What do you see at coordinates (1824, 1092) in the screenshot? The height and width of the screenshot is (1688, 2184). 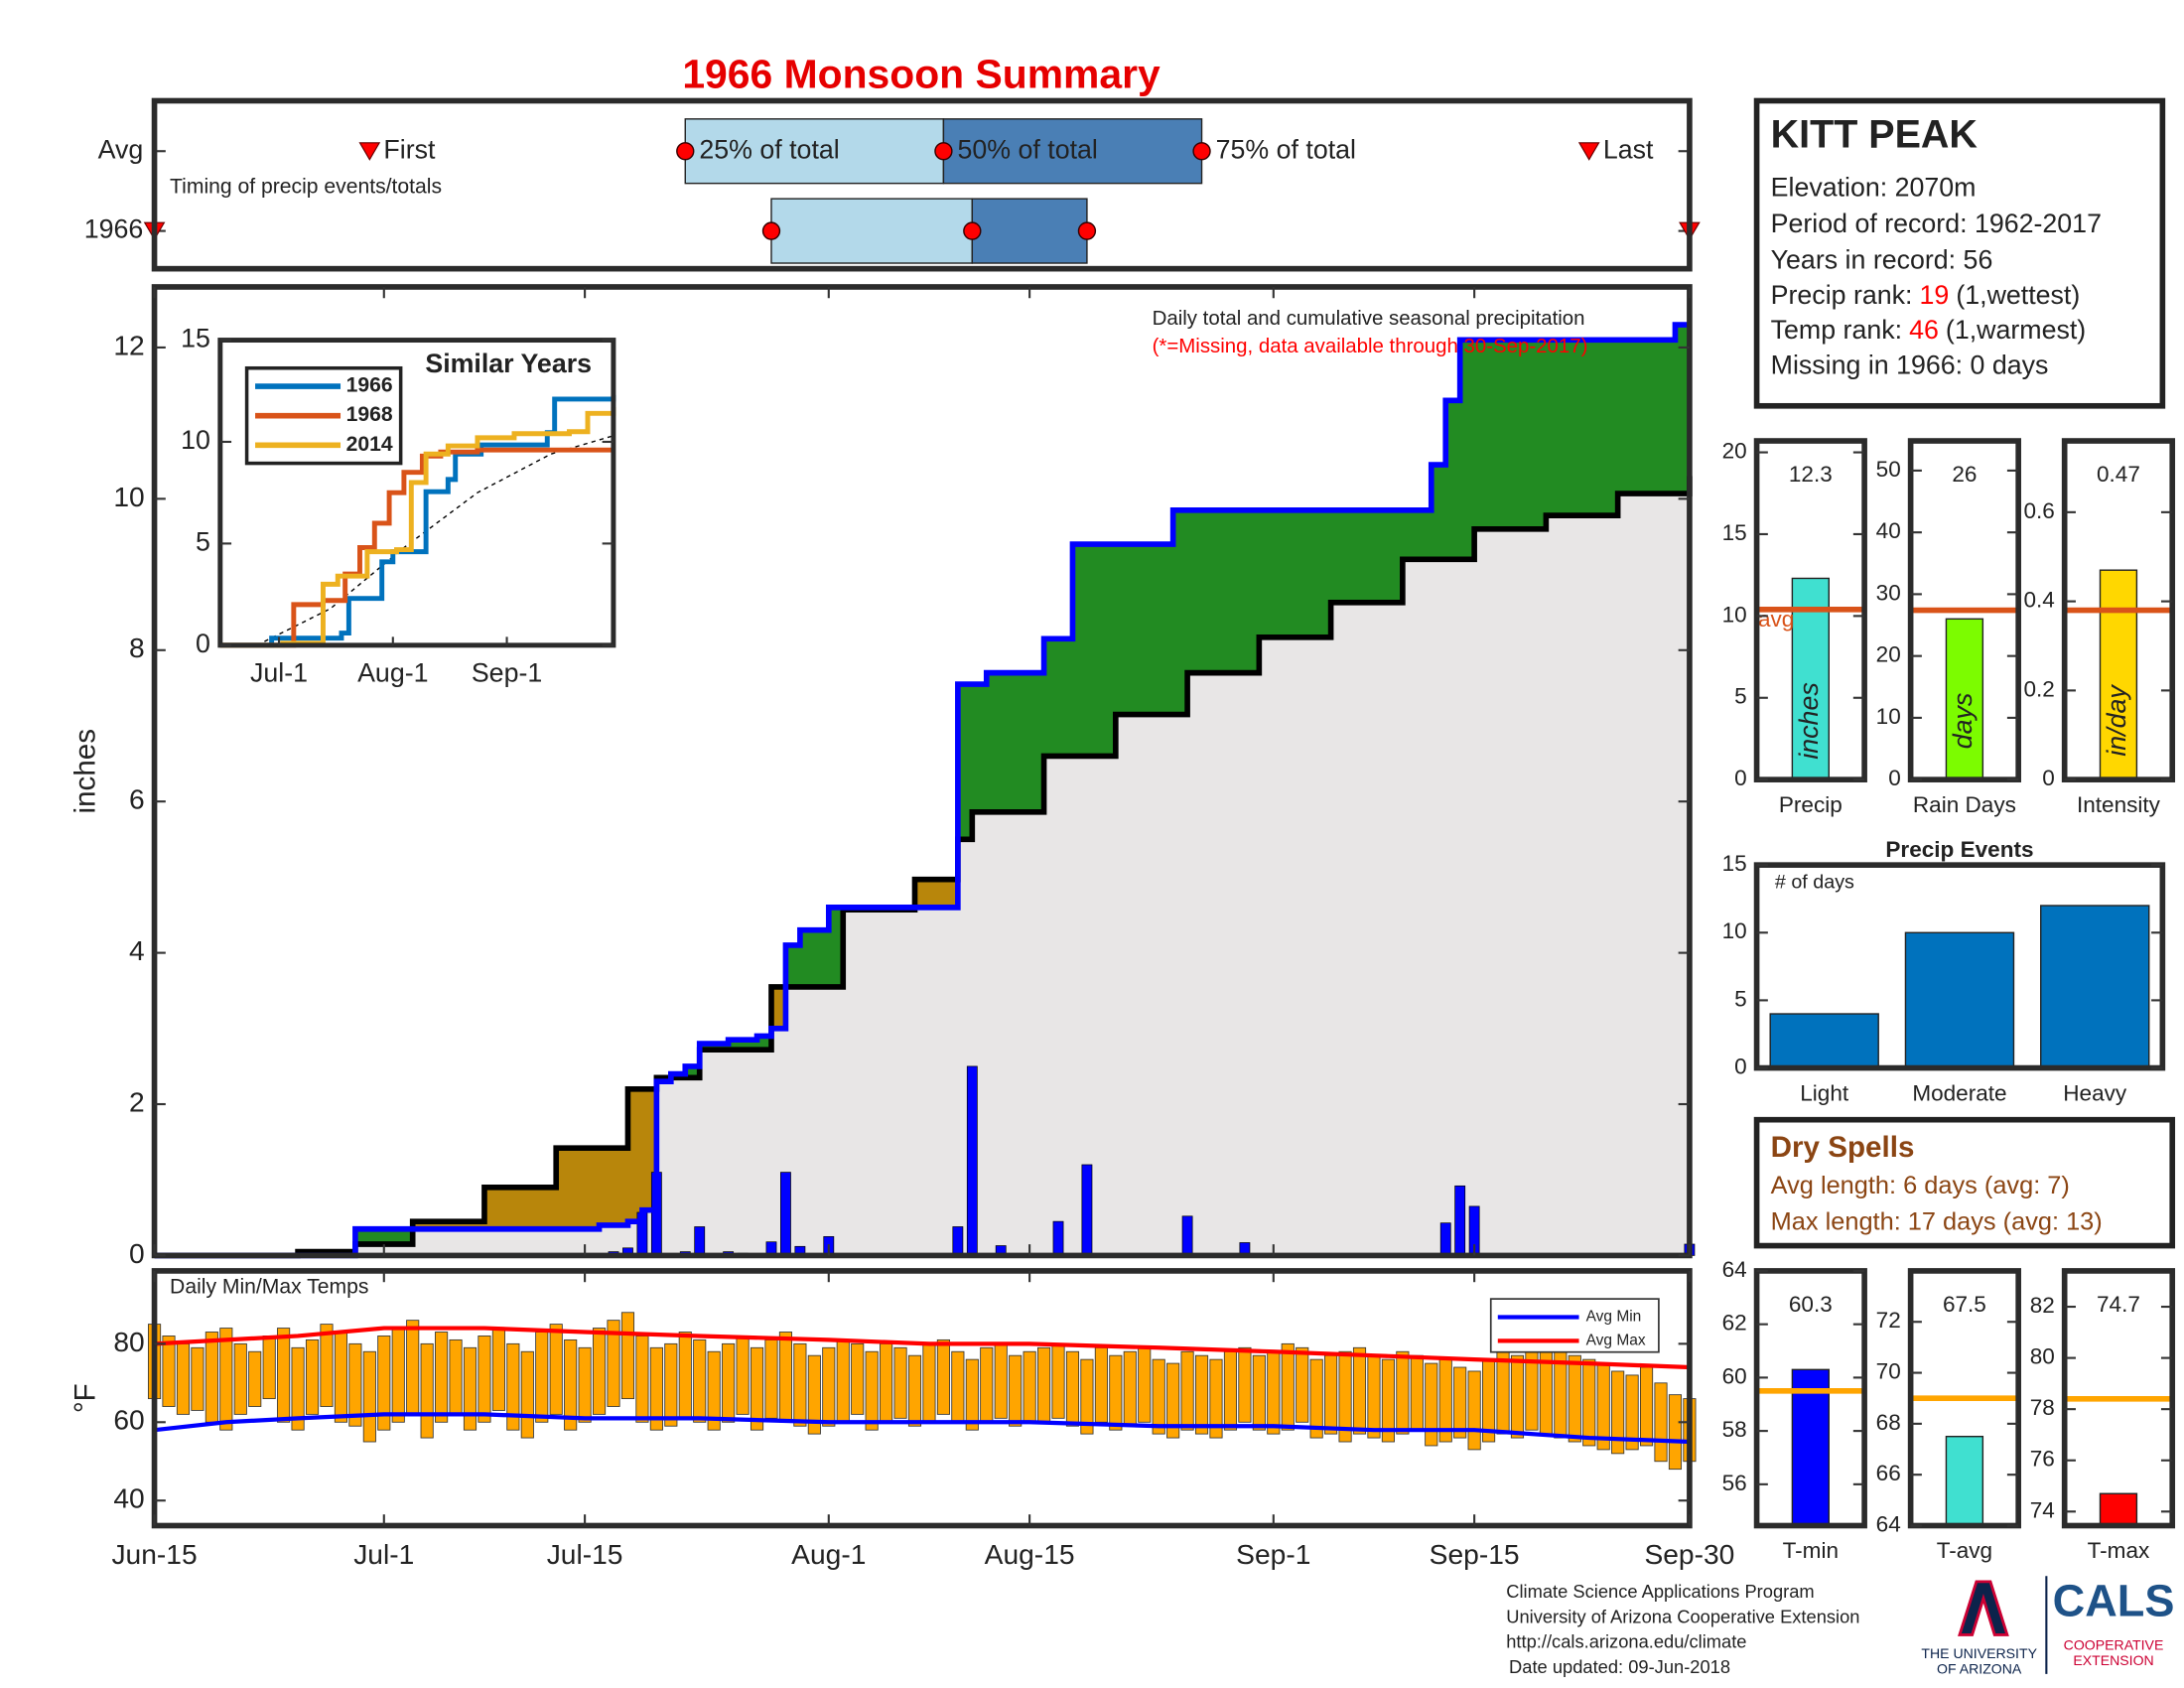 I see `x-tick-label: Light` at bounding box center [1824, 1092].